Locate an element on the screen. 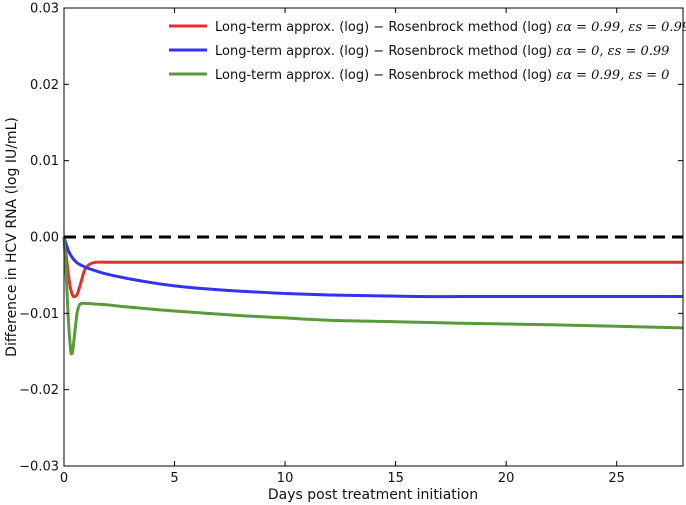 The image size is (686, 505). x-tick-label: 15 is located at coordinates (395, 478).